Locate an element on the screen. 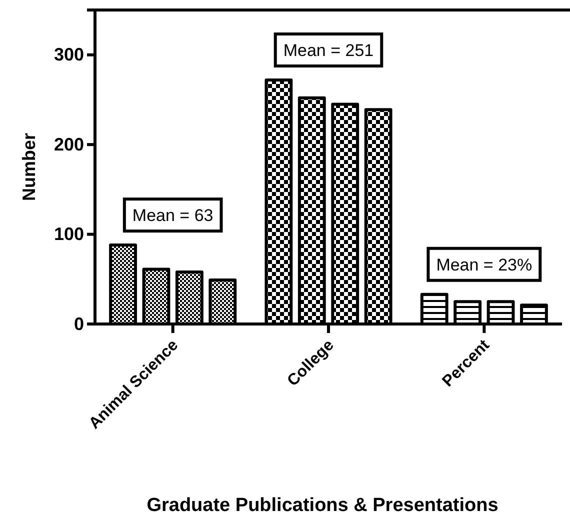 The image size is (570, 523). y-axis-title: Number is located at coordinates (29, 167).